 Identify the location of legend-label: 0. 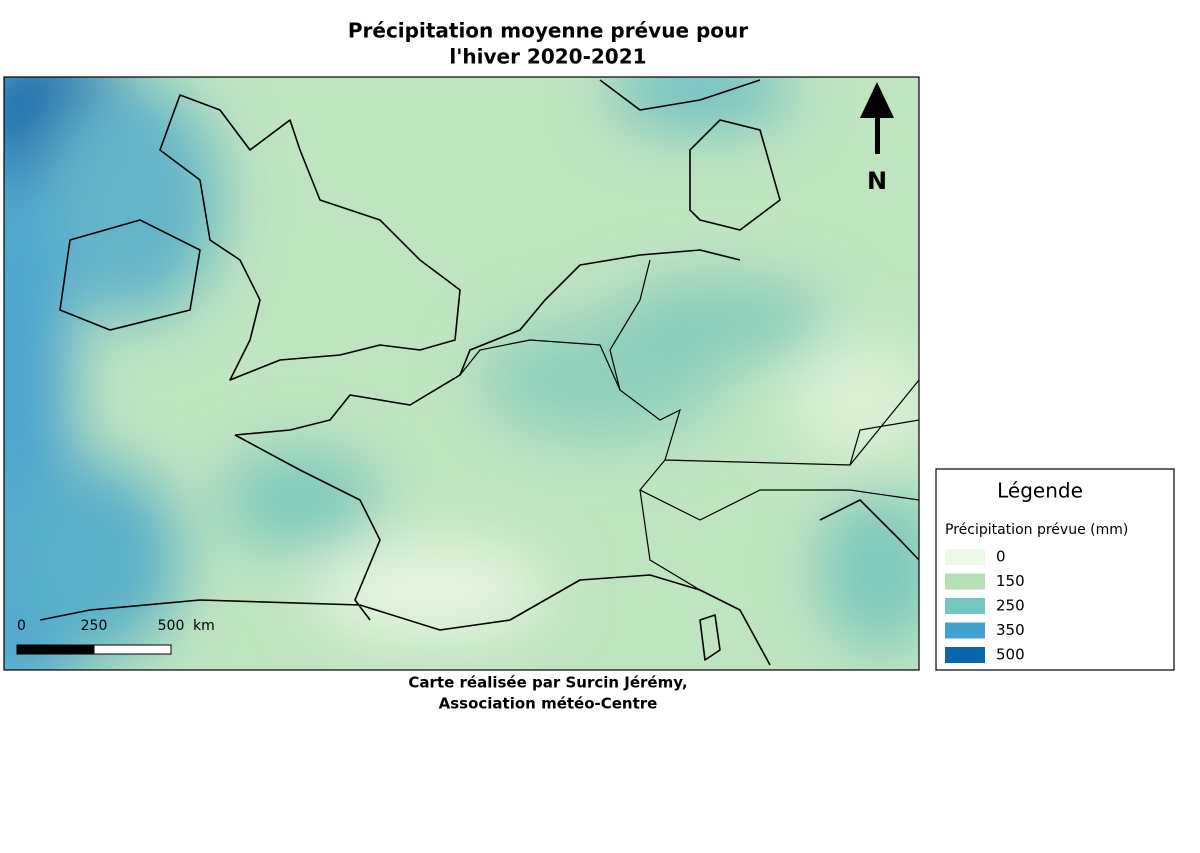
(1001, 557).